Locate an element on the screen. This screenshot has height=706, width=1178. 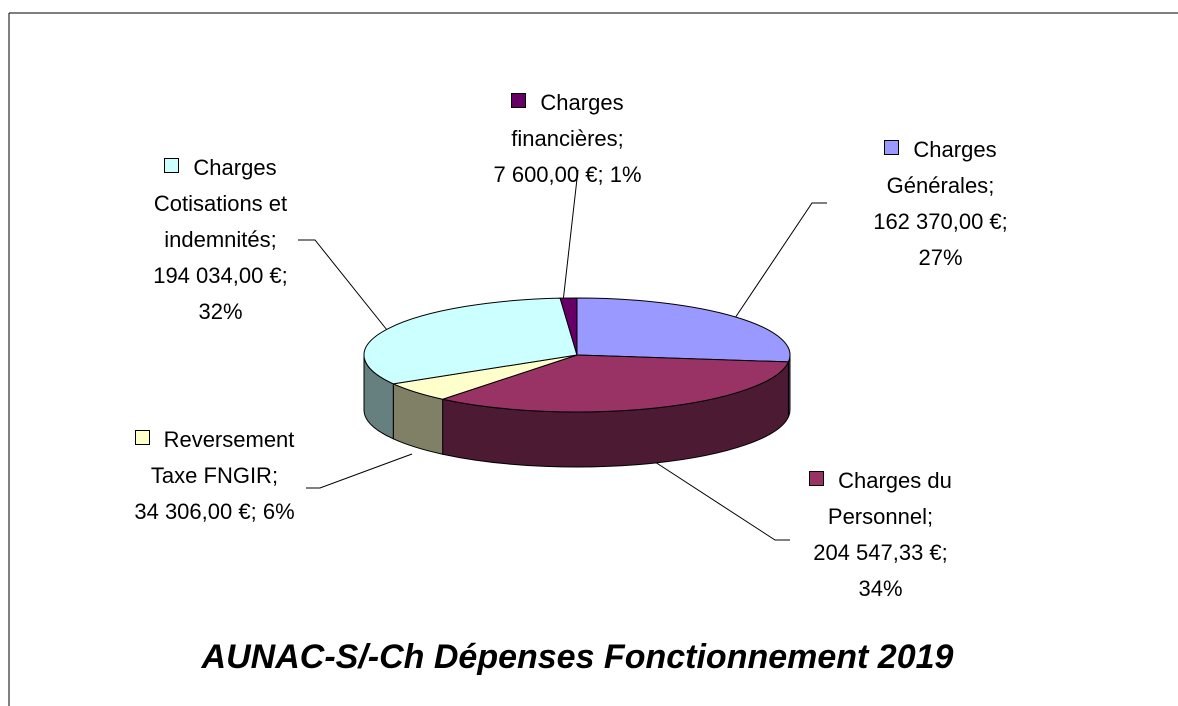
label-category: Reversement Taxe FNGIR is located at coordinates (222, 457).